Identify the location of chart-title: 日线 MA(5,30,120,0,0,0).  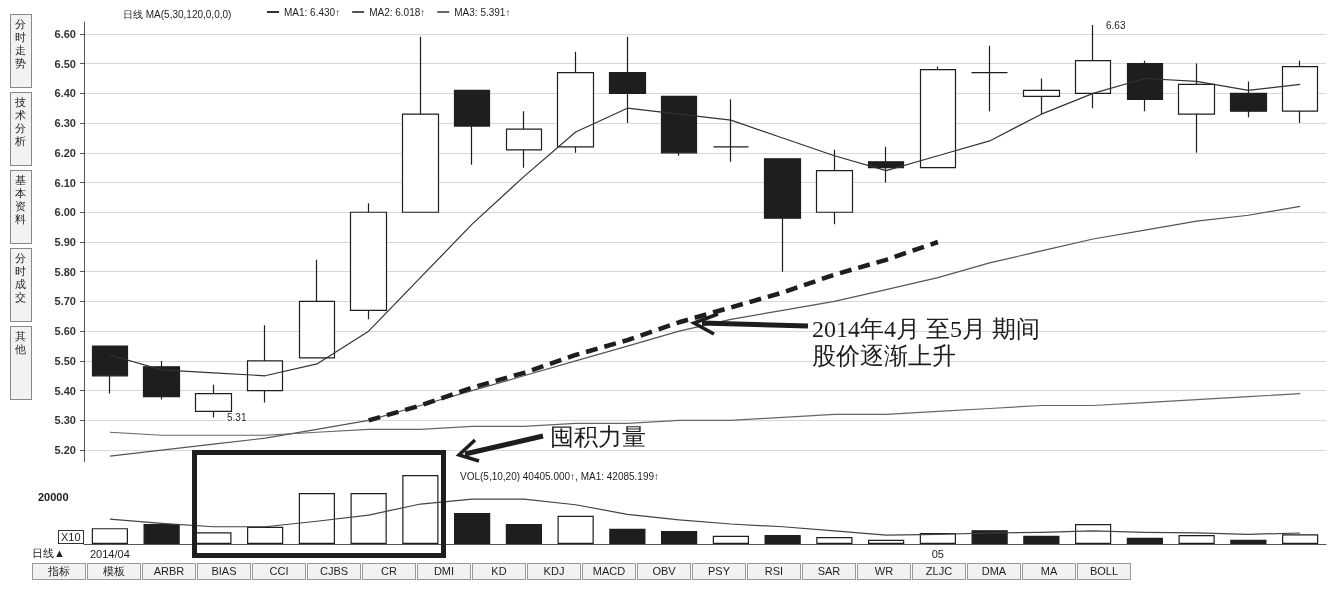
(177, 14).